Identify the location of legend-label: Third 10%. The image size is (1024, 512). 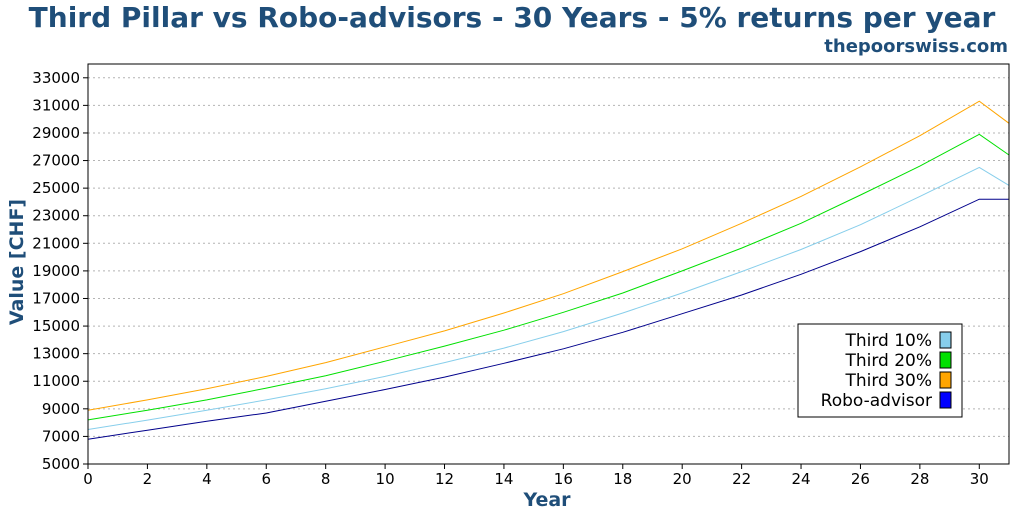
(888, 341).